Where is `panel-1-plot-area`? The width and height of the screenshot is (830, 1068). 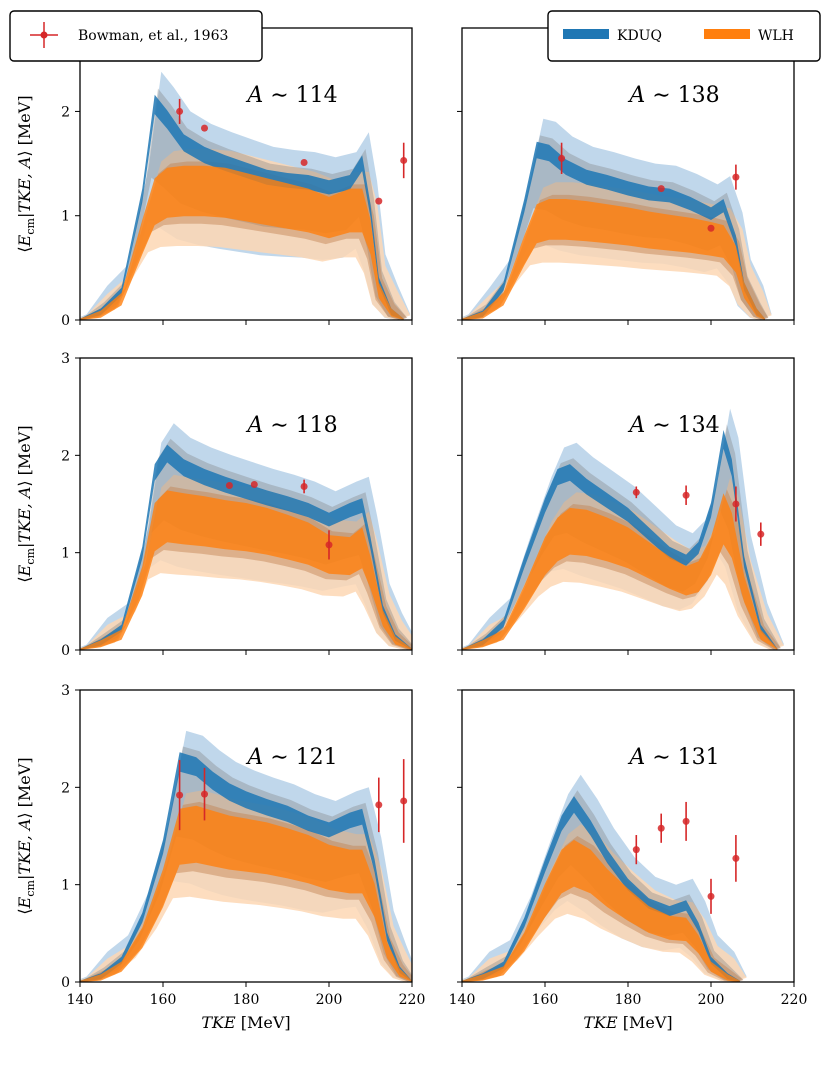 panel-1-plot-area is located at coordinates (245, 195).